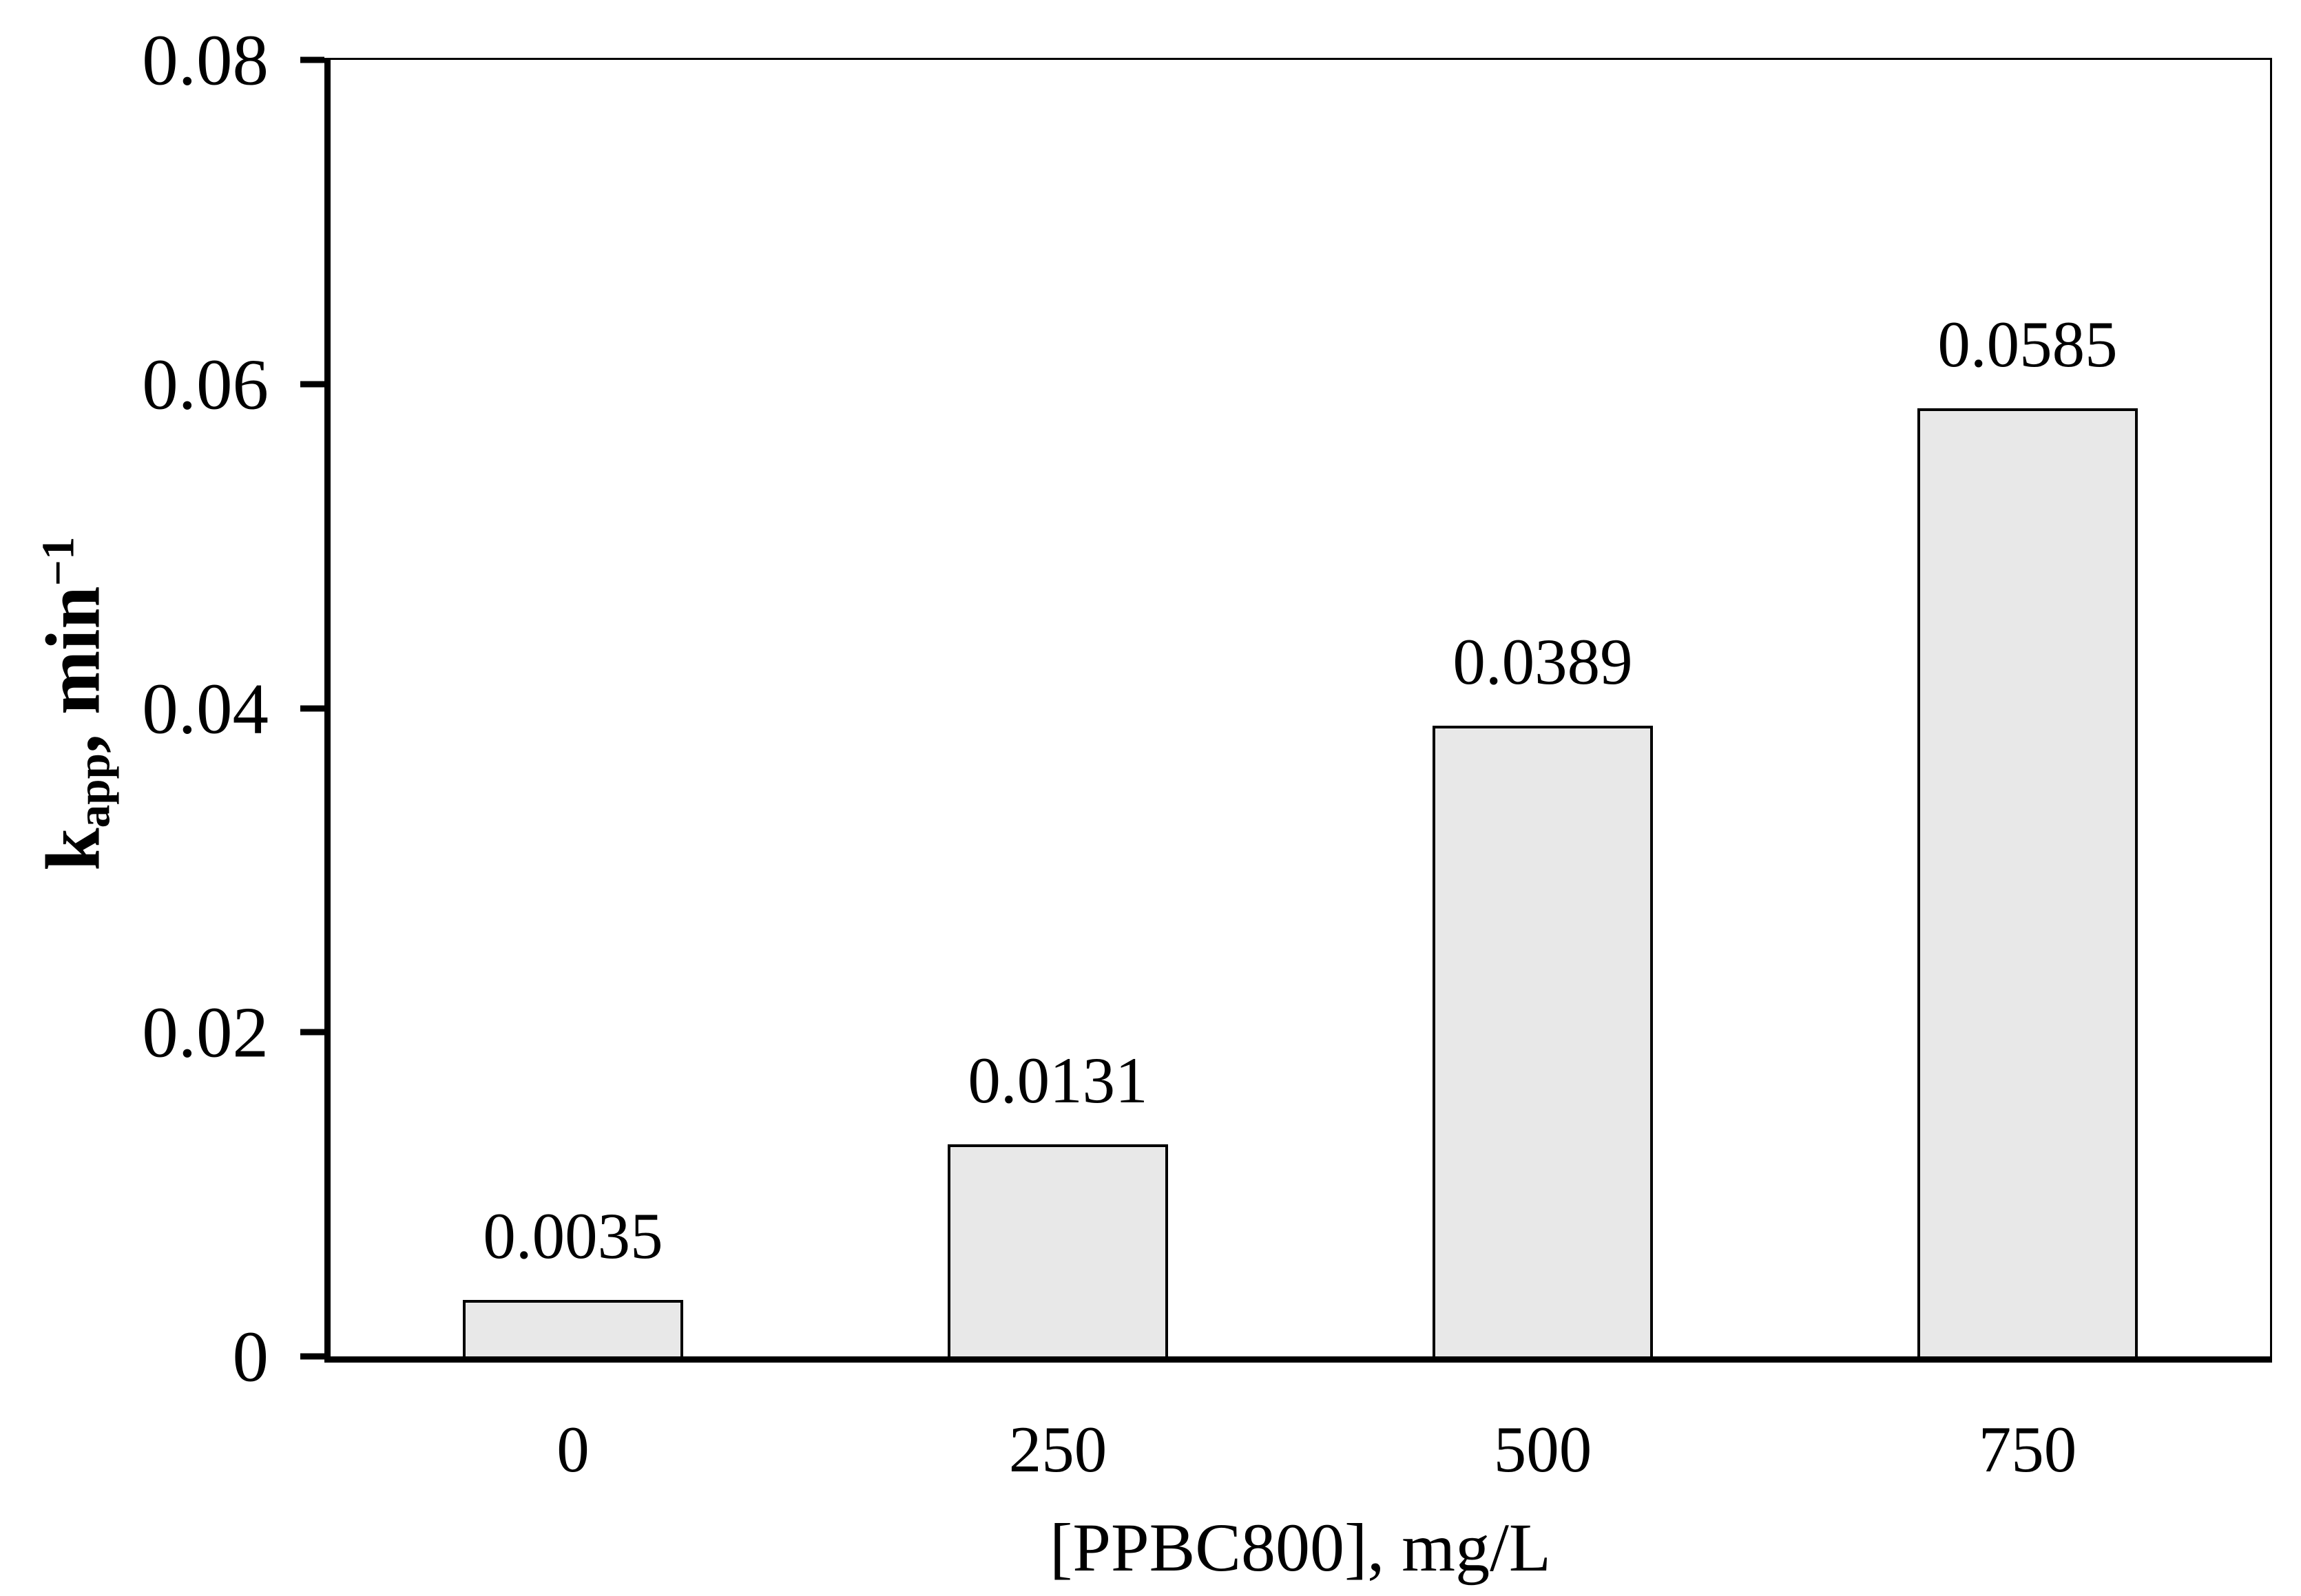 This screenshot has height=1596, width=2301. I want to click on bar-value-label-250: 0.0131, so click(1058, 1080).